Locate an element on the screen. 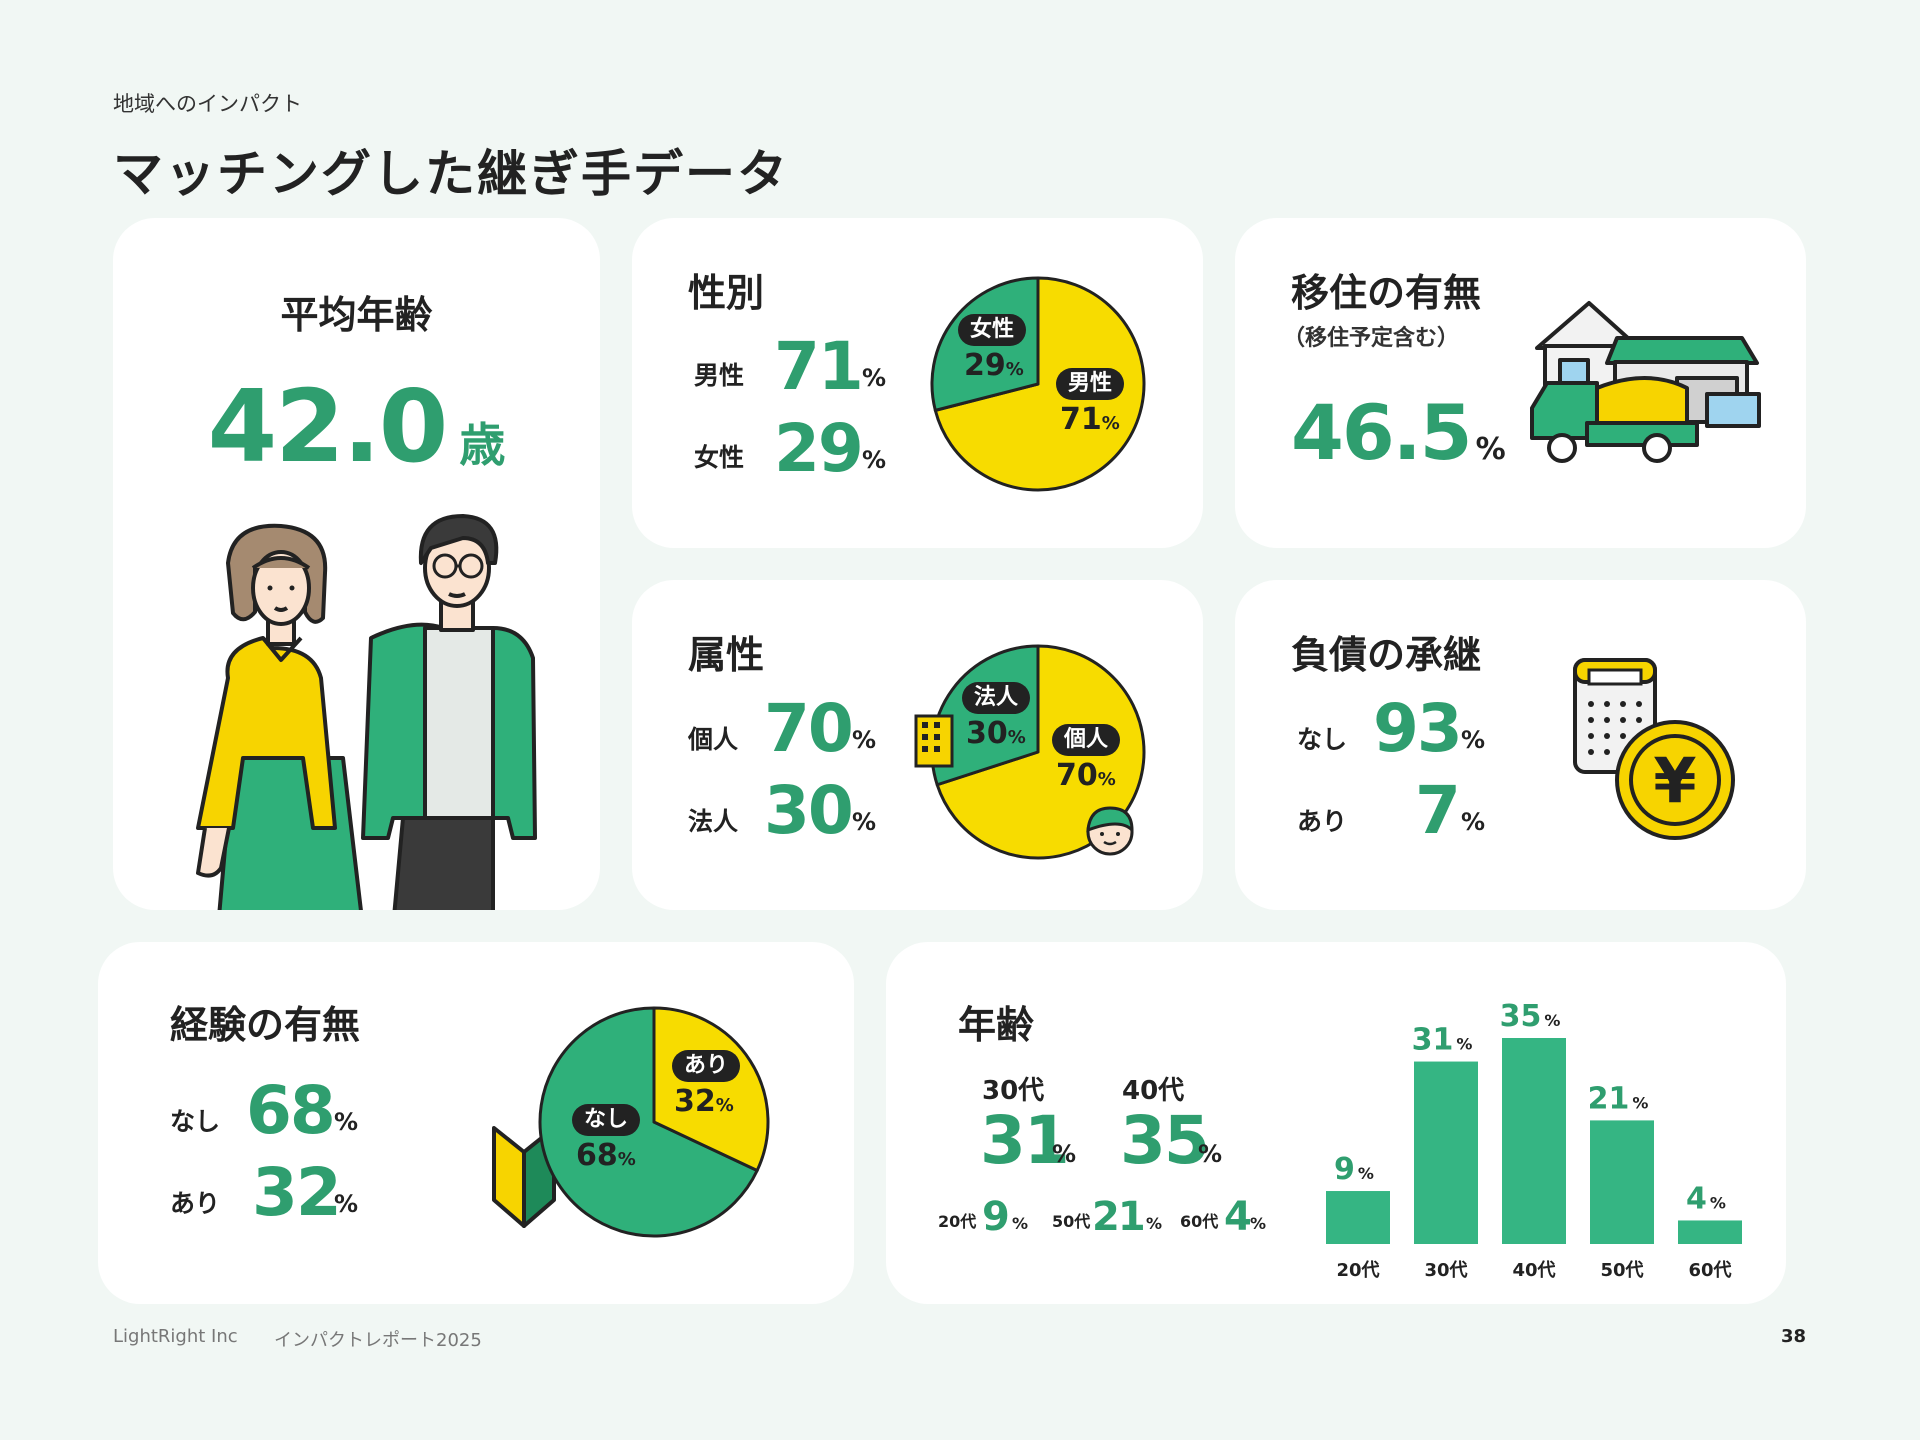 This screenshot has height=1440, width=1920. experience-row-yes: あり 32 % is located at coordinates (280, 1192).